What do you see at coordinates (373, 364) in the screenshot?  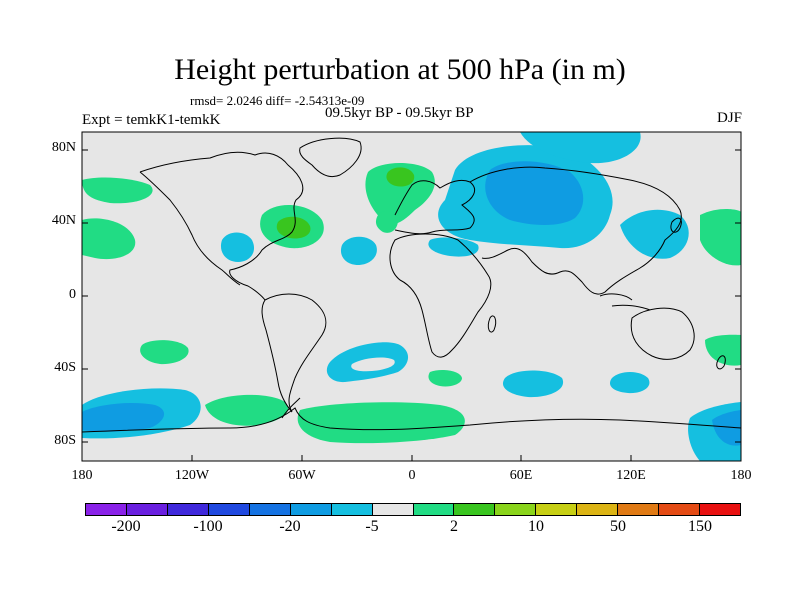 I see `region-neutral-southatlantic-hole` at bounding box center [373, 364].